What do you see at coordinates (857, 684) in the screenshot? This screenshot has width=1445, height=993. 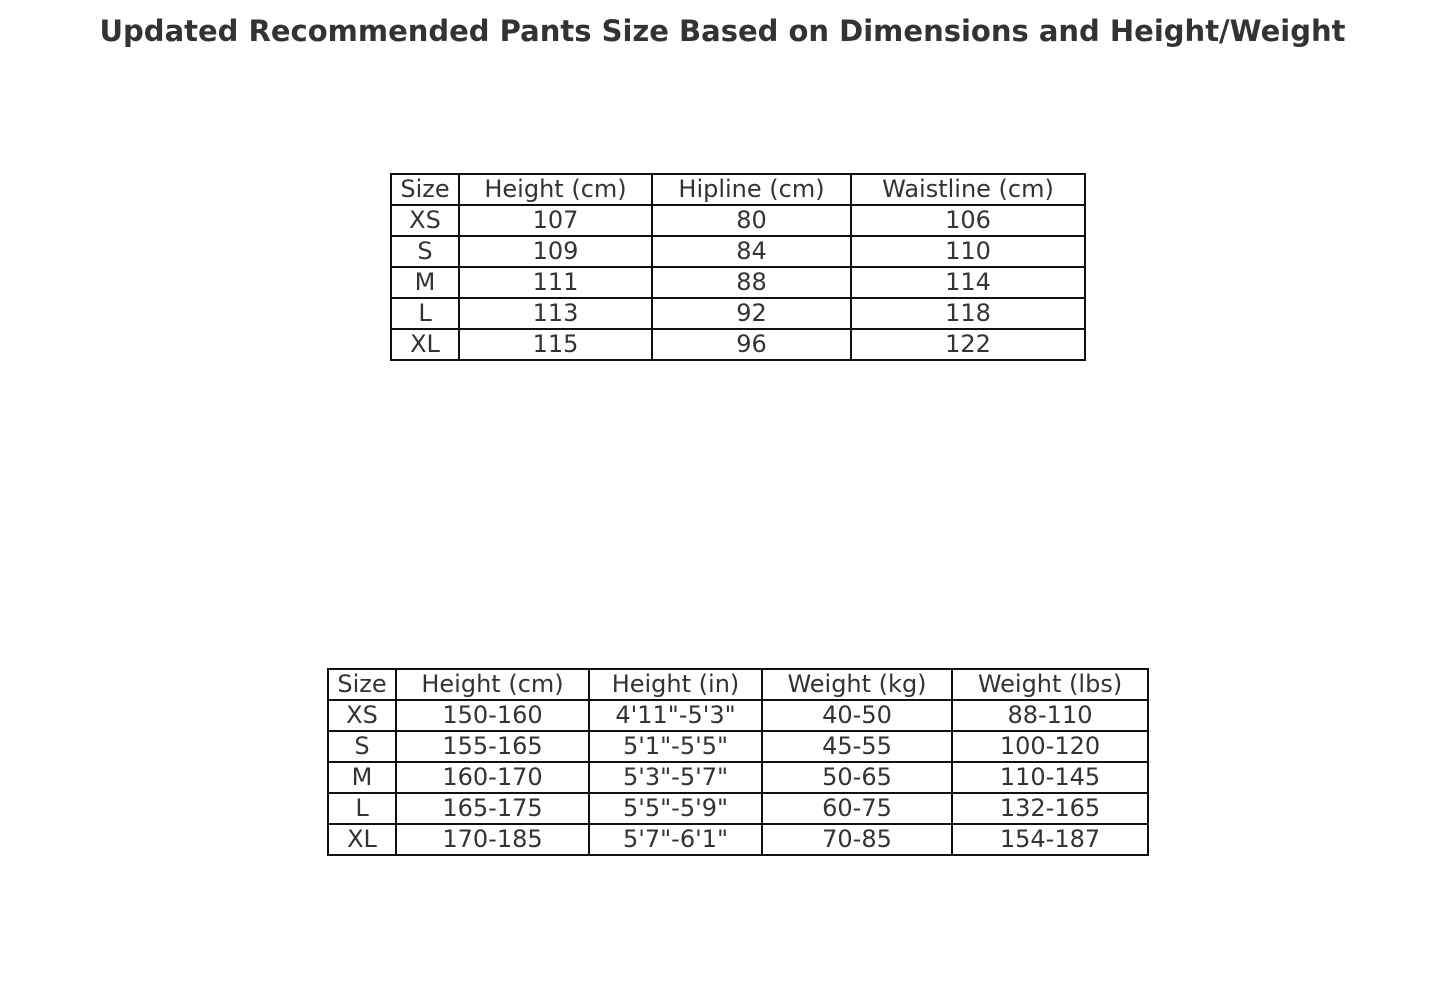 I see `column-header: Weight (kg)` at bounding box center [857, 684].